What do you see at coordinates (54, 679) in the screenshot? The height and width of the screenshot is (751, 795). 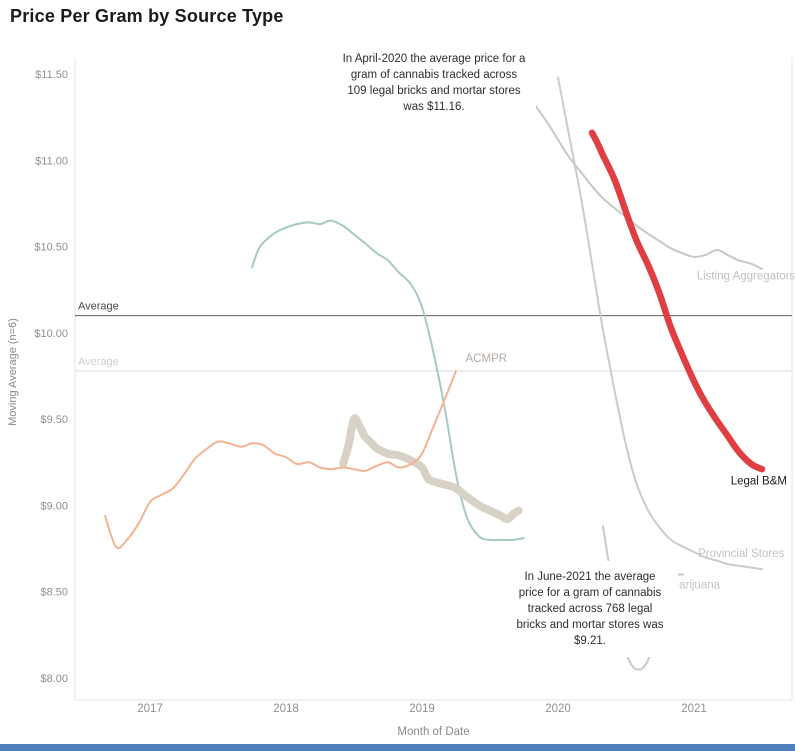 I see `y-tick-label: $8.00` at bounding box center [54, 679].